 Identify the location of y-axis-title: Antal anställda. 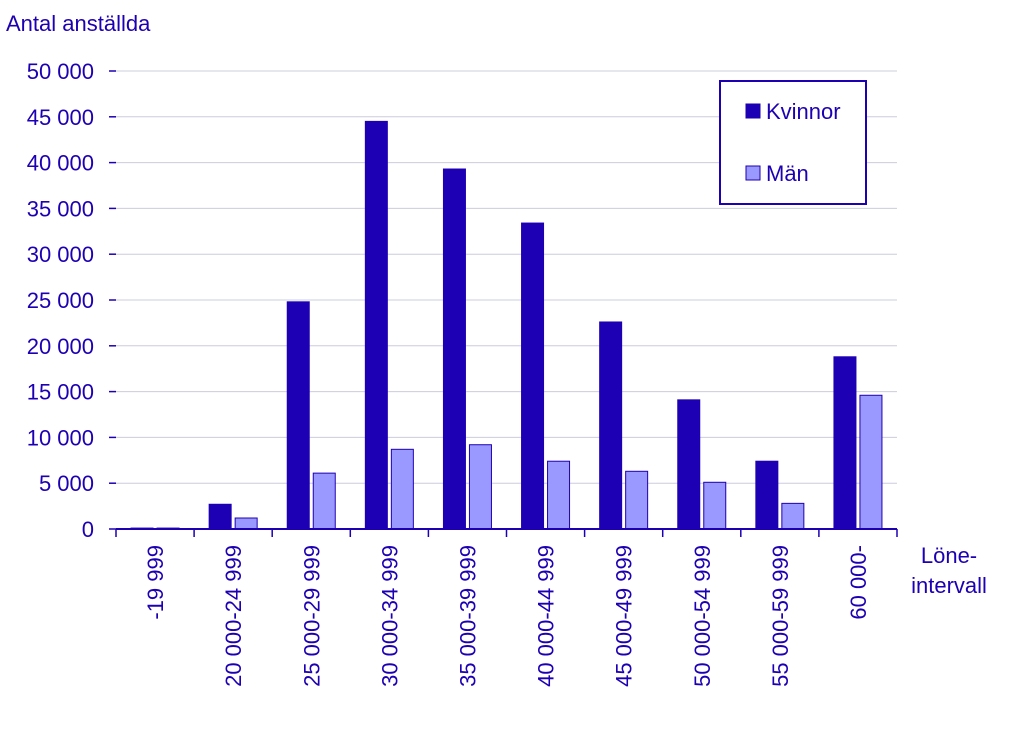
(78, 23).